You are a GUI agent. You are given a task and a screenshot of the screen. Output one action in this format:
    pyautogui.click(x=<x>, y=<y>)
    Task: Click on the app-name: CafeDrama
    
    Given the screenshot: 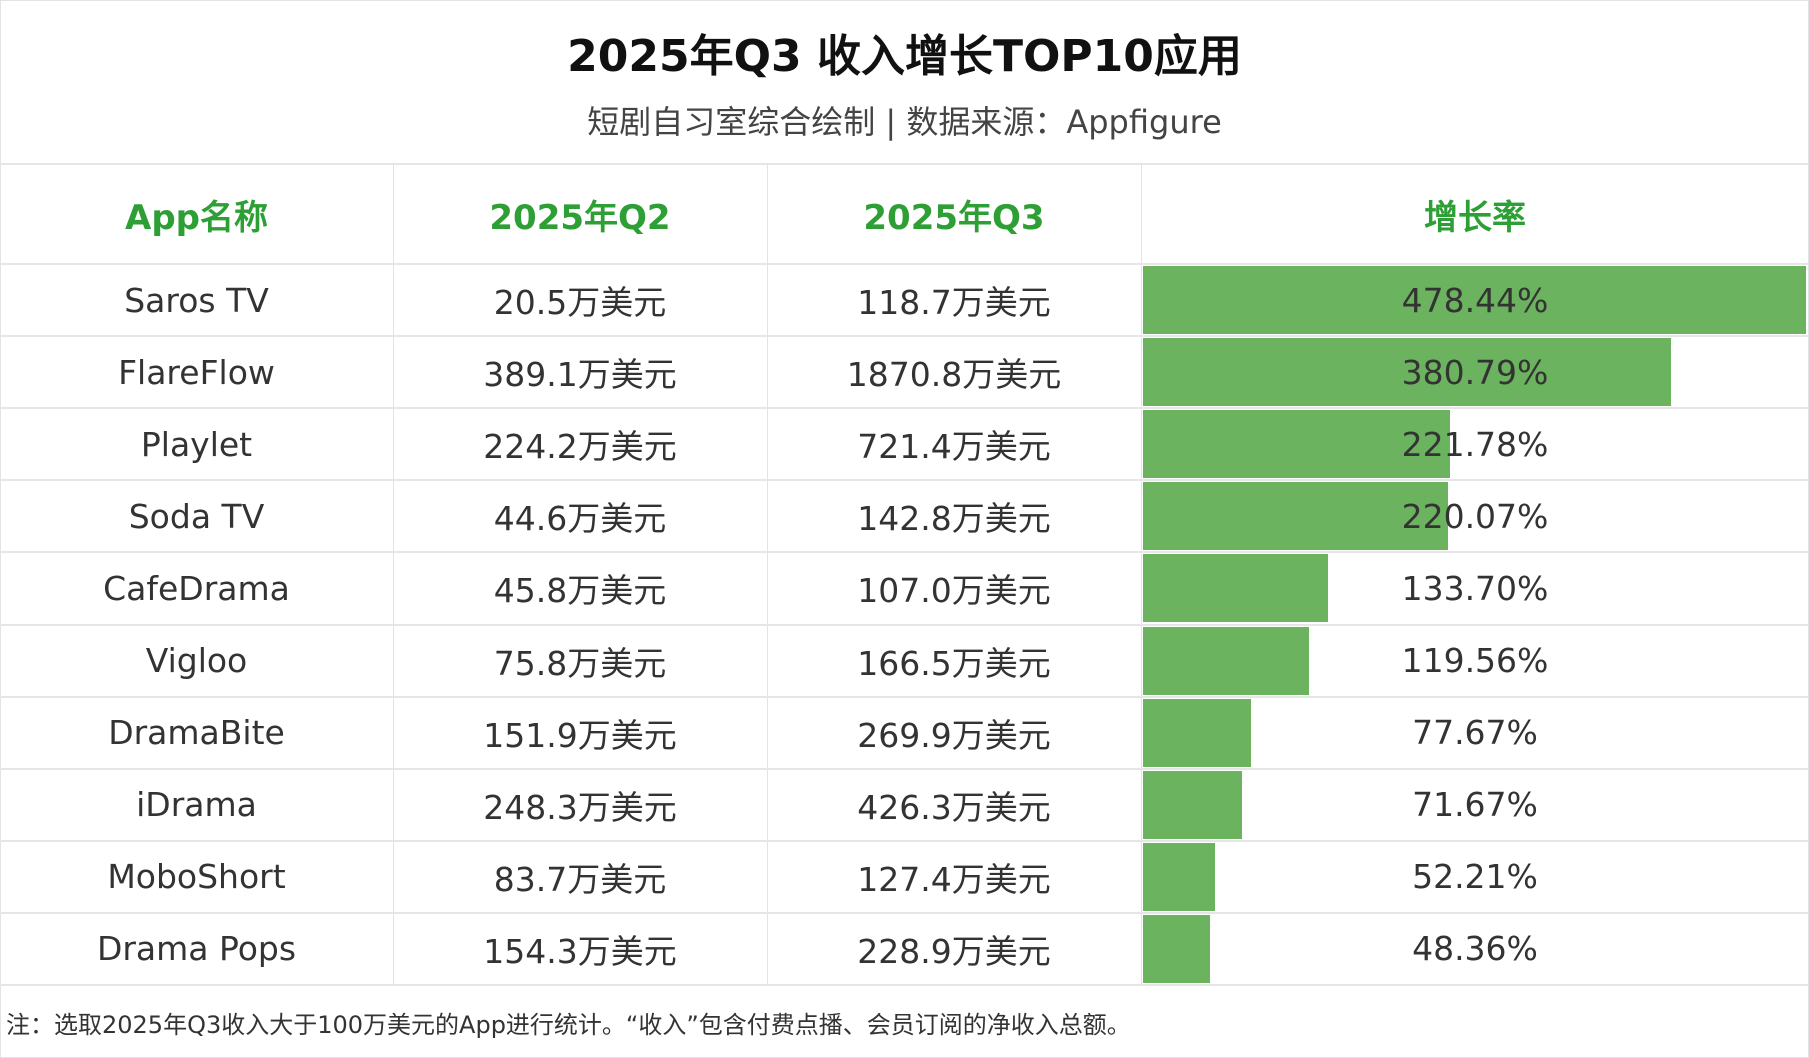 What is the action you would take?
    pyautogui.click(x=196, y=588)
    